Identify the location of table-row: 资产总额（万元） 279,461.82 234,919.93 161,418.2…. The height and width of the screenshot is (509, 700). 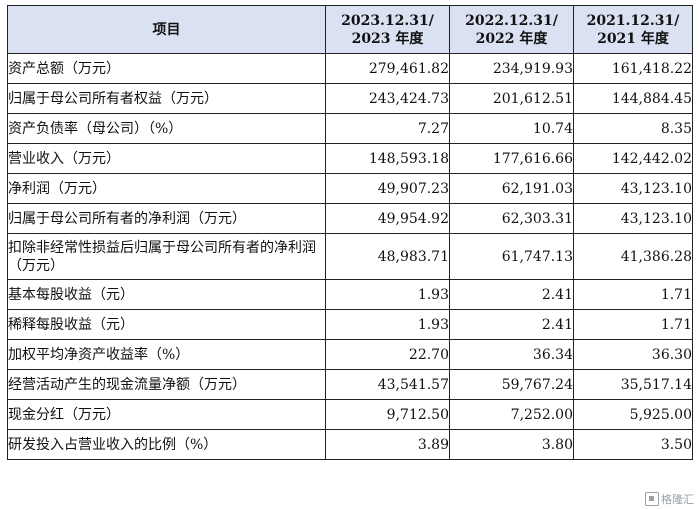
(350, 68).